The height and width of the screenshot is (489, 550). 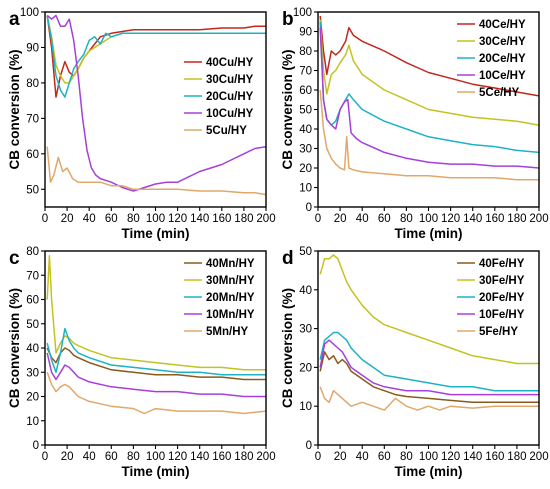 I want to click on panel-c-legend-label: 40Mn/HY, so click(x=230, y=264).